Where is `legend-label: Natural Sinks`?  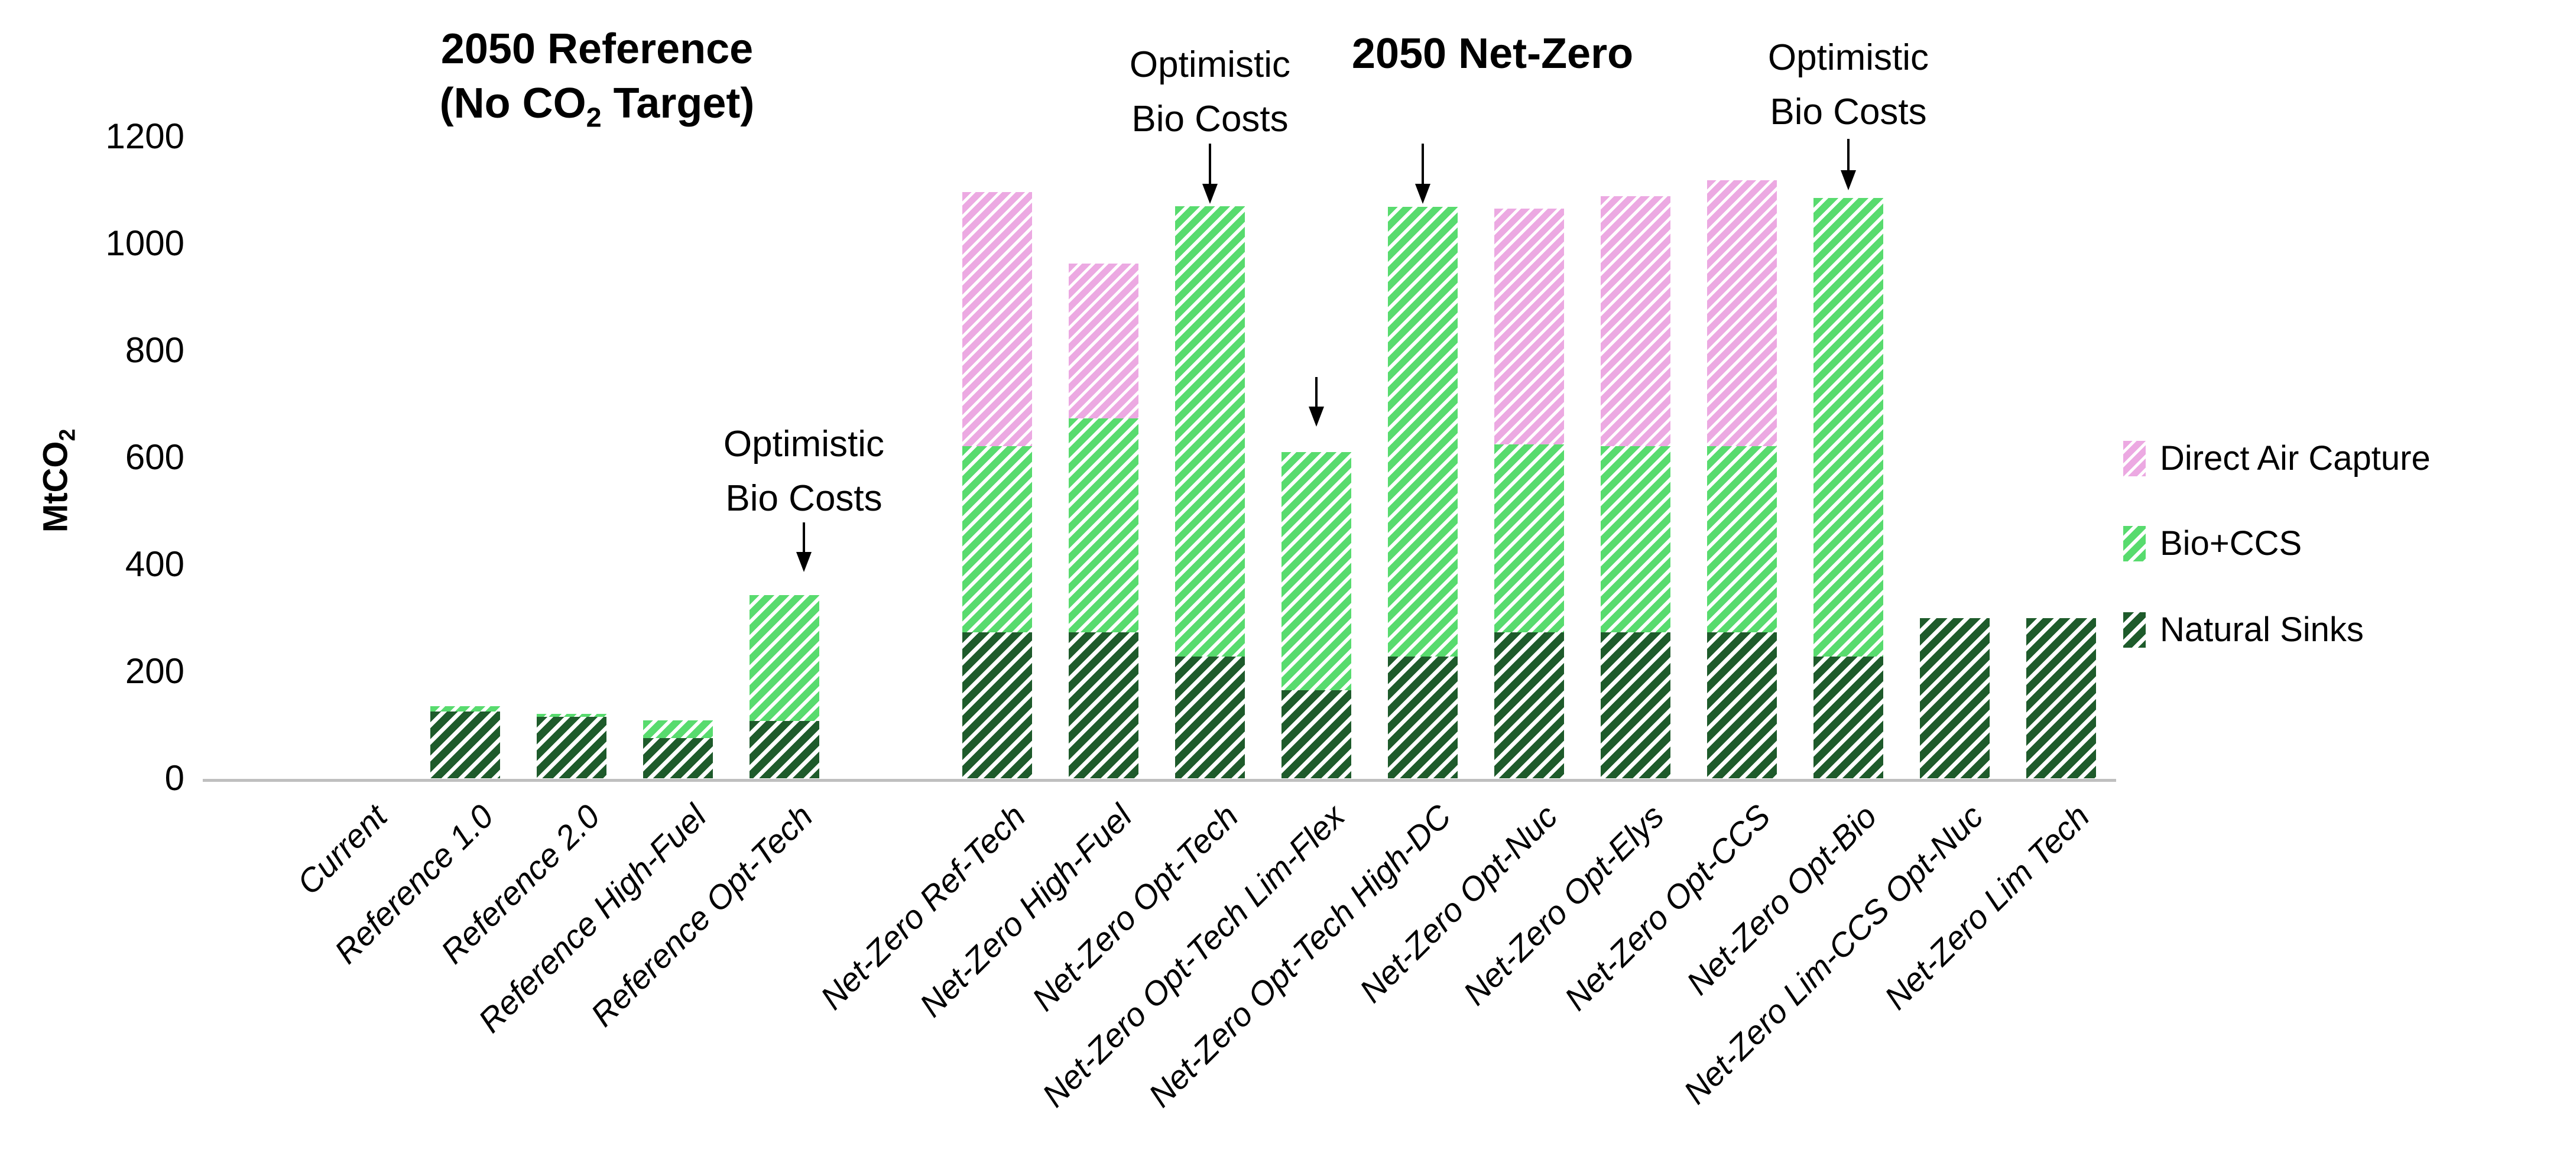
legend-label: Natural Sinks is located at coordinates (2262, 629).